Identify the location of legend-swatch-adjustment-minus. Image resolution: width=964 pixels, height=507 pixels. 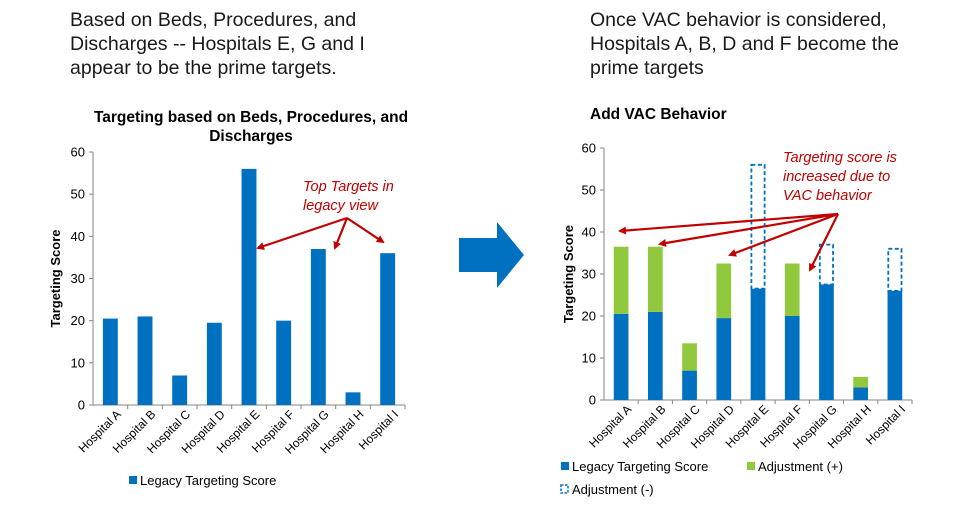
(564, 489).